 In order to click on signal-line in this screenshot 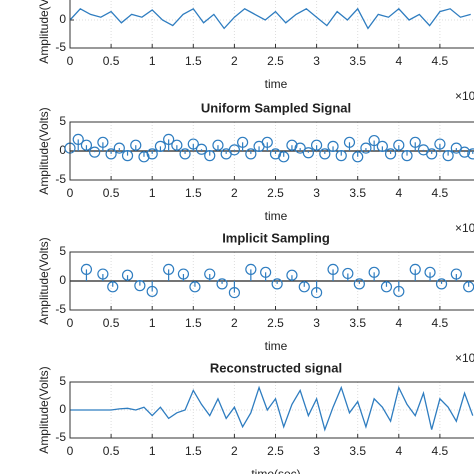, I will do `click(272, 408)`.